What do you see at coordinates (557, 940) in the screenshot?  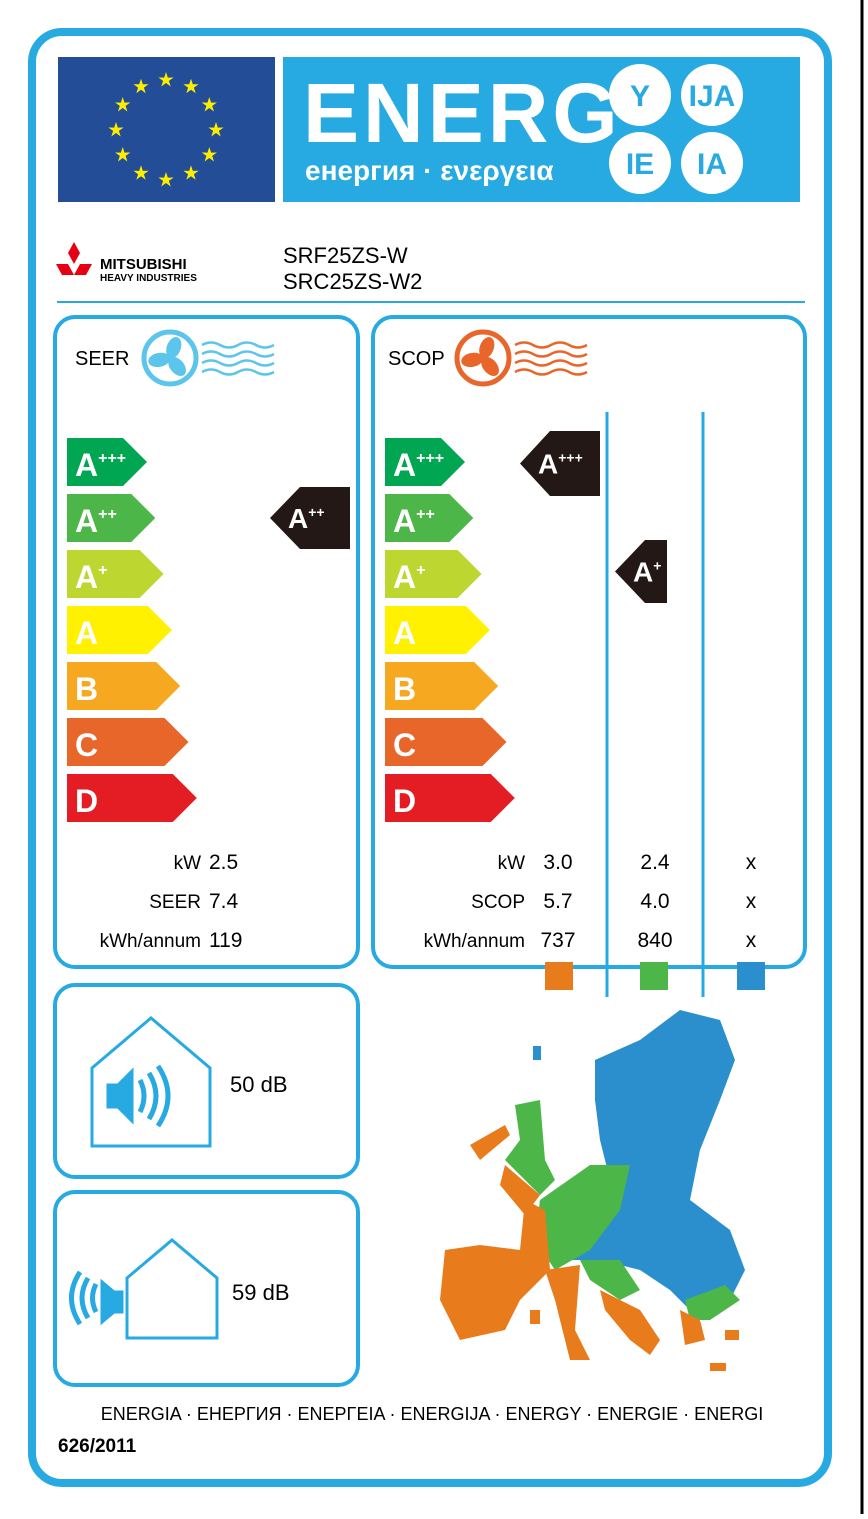 I see `row-value: 737` at bounding box center [557, 940].